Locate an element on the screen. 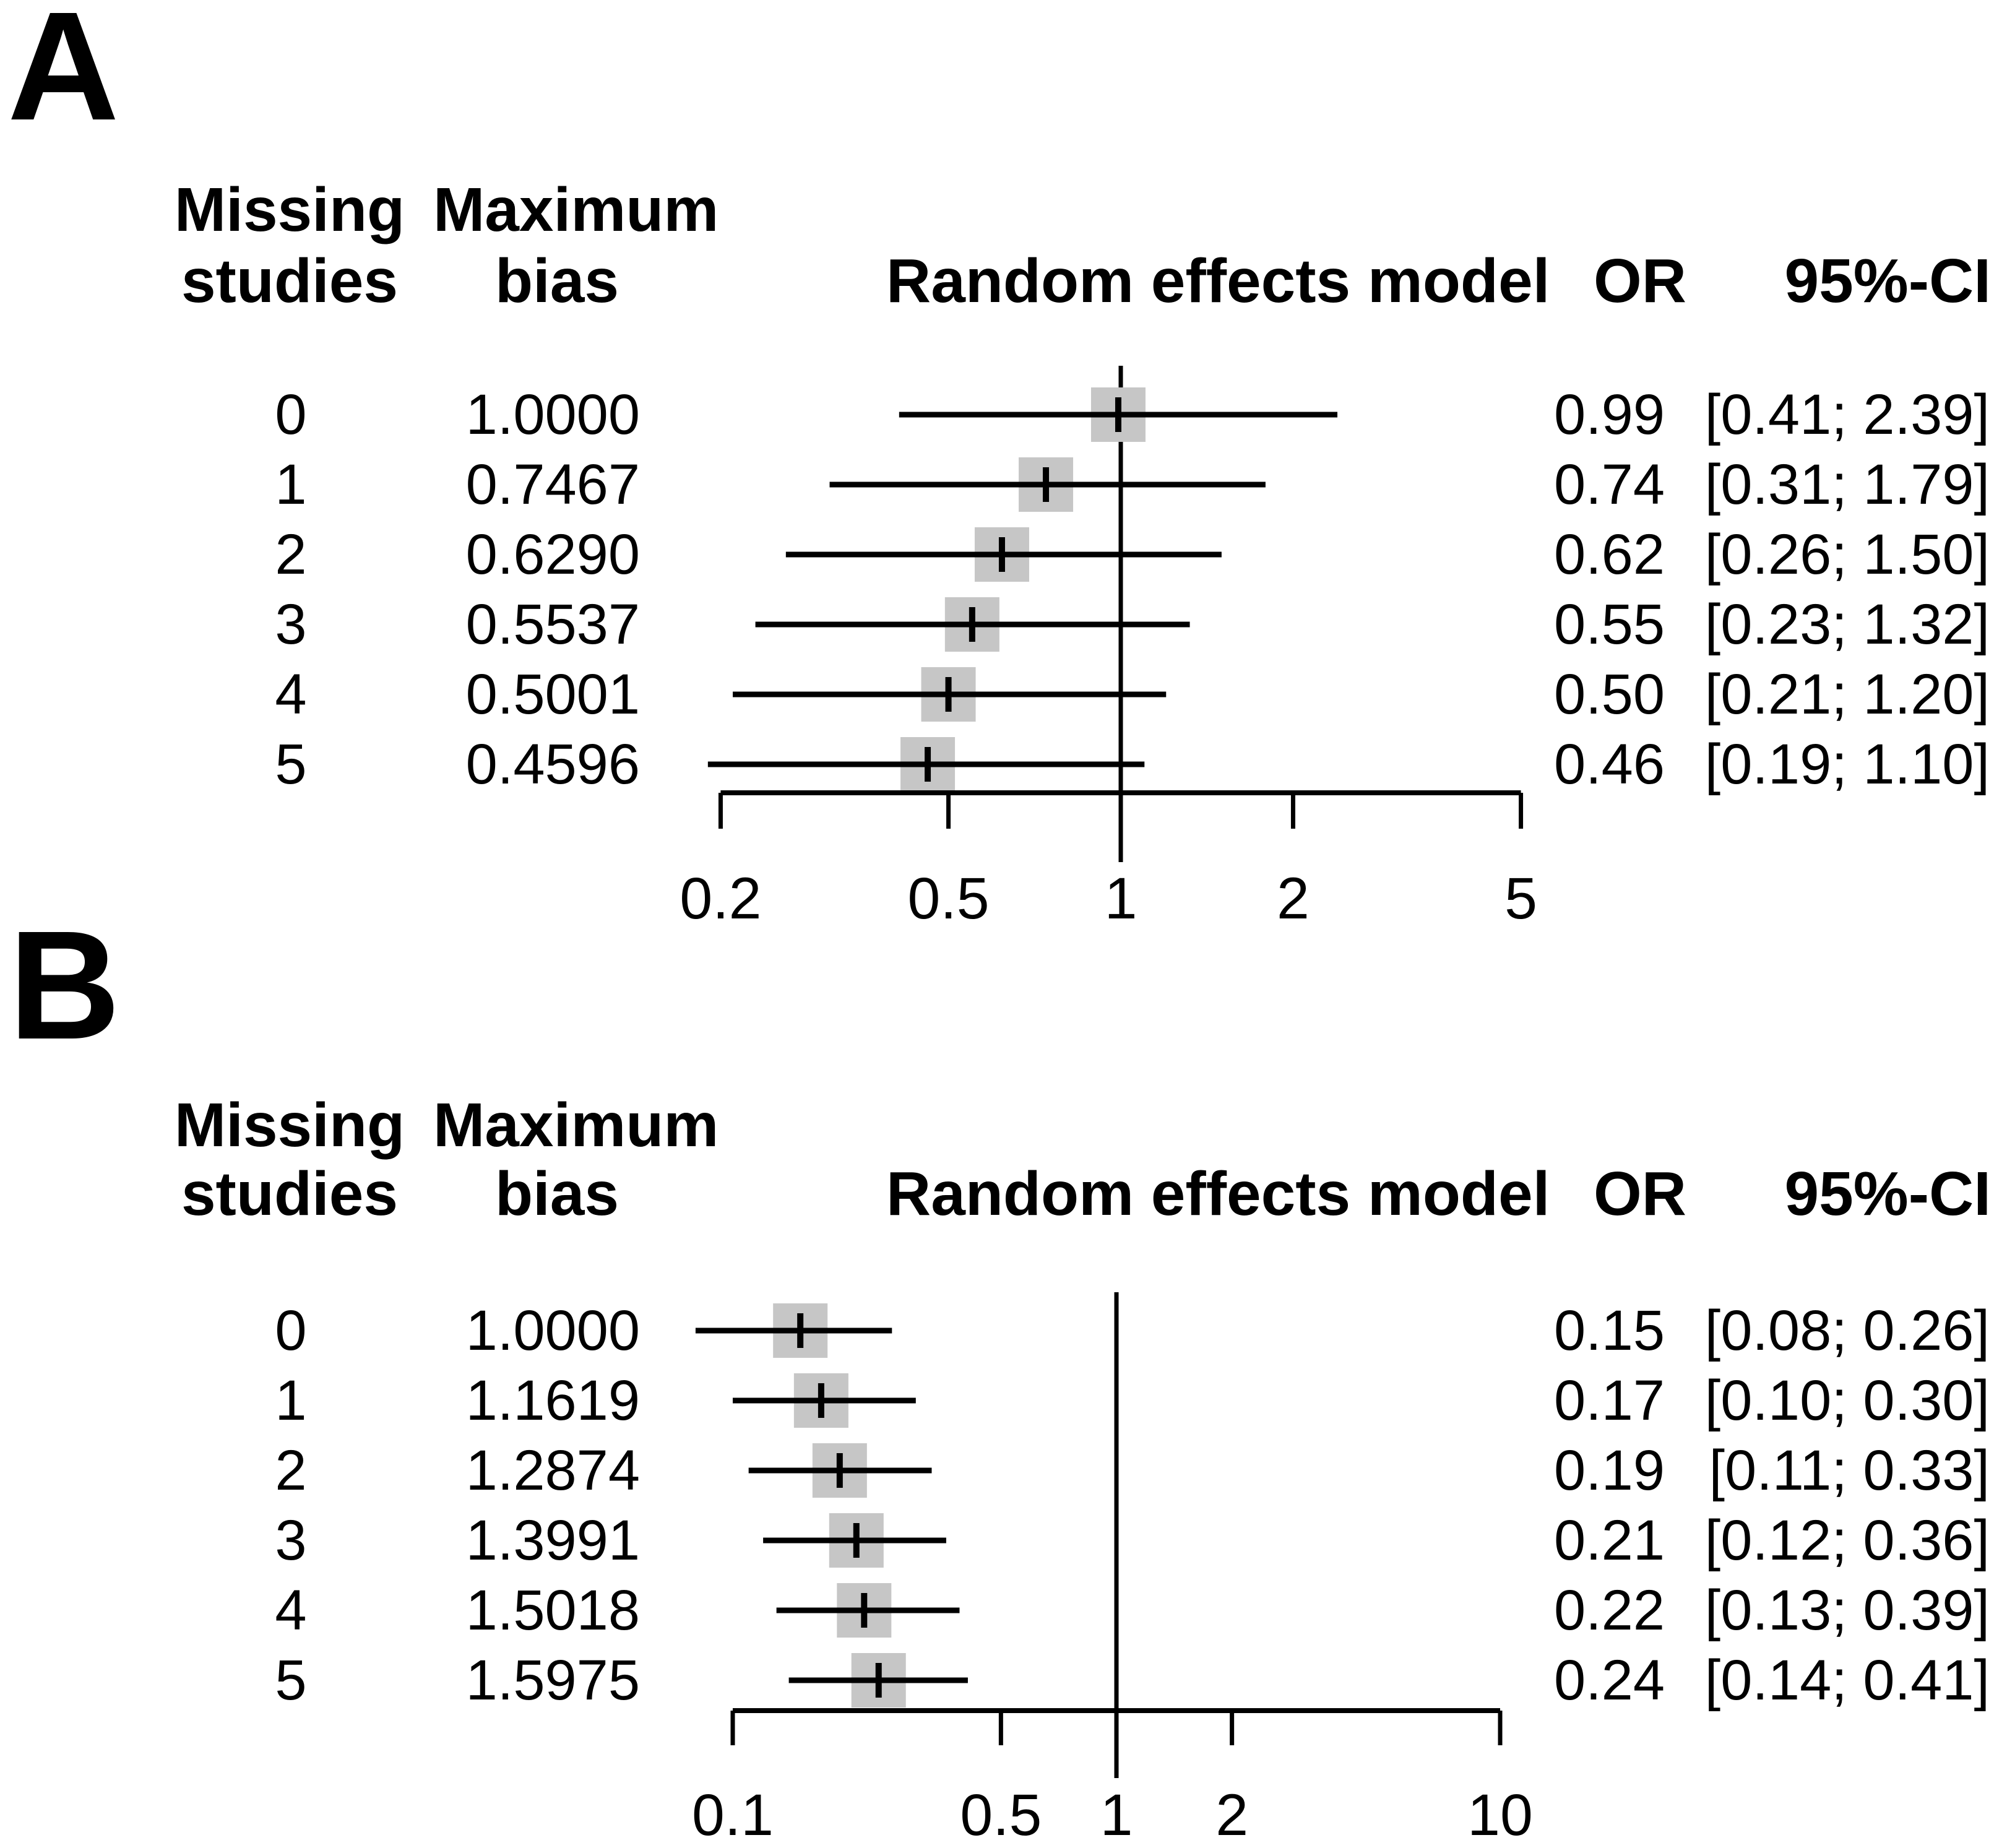 This screenshot has width=1994, height=1848. maximum-bias-value: 1.2874 is located at coordinates (552, 1470).